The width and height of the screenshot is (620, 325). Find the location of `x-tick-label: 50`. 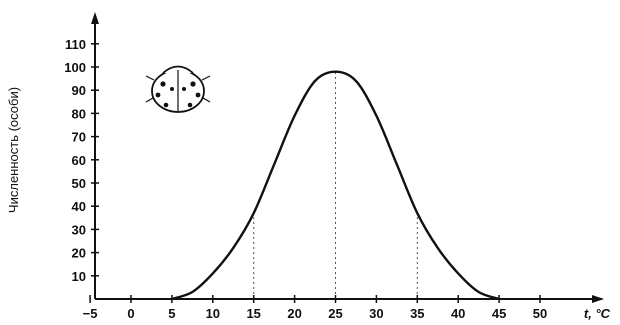

x-tick-label: 50 is located at coordinates (540, 313).